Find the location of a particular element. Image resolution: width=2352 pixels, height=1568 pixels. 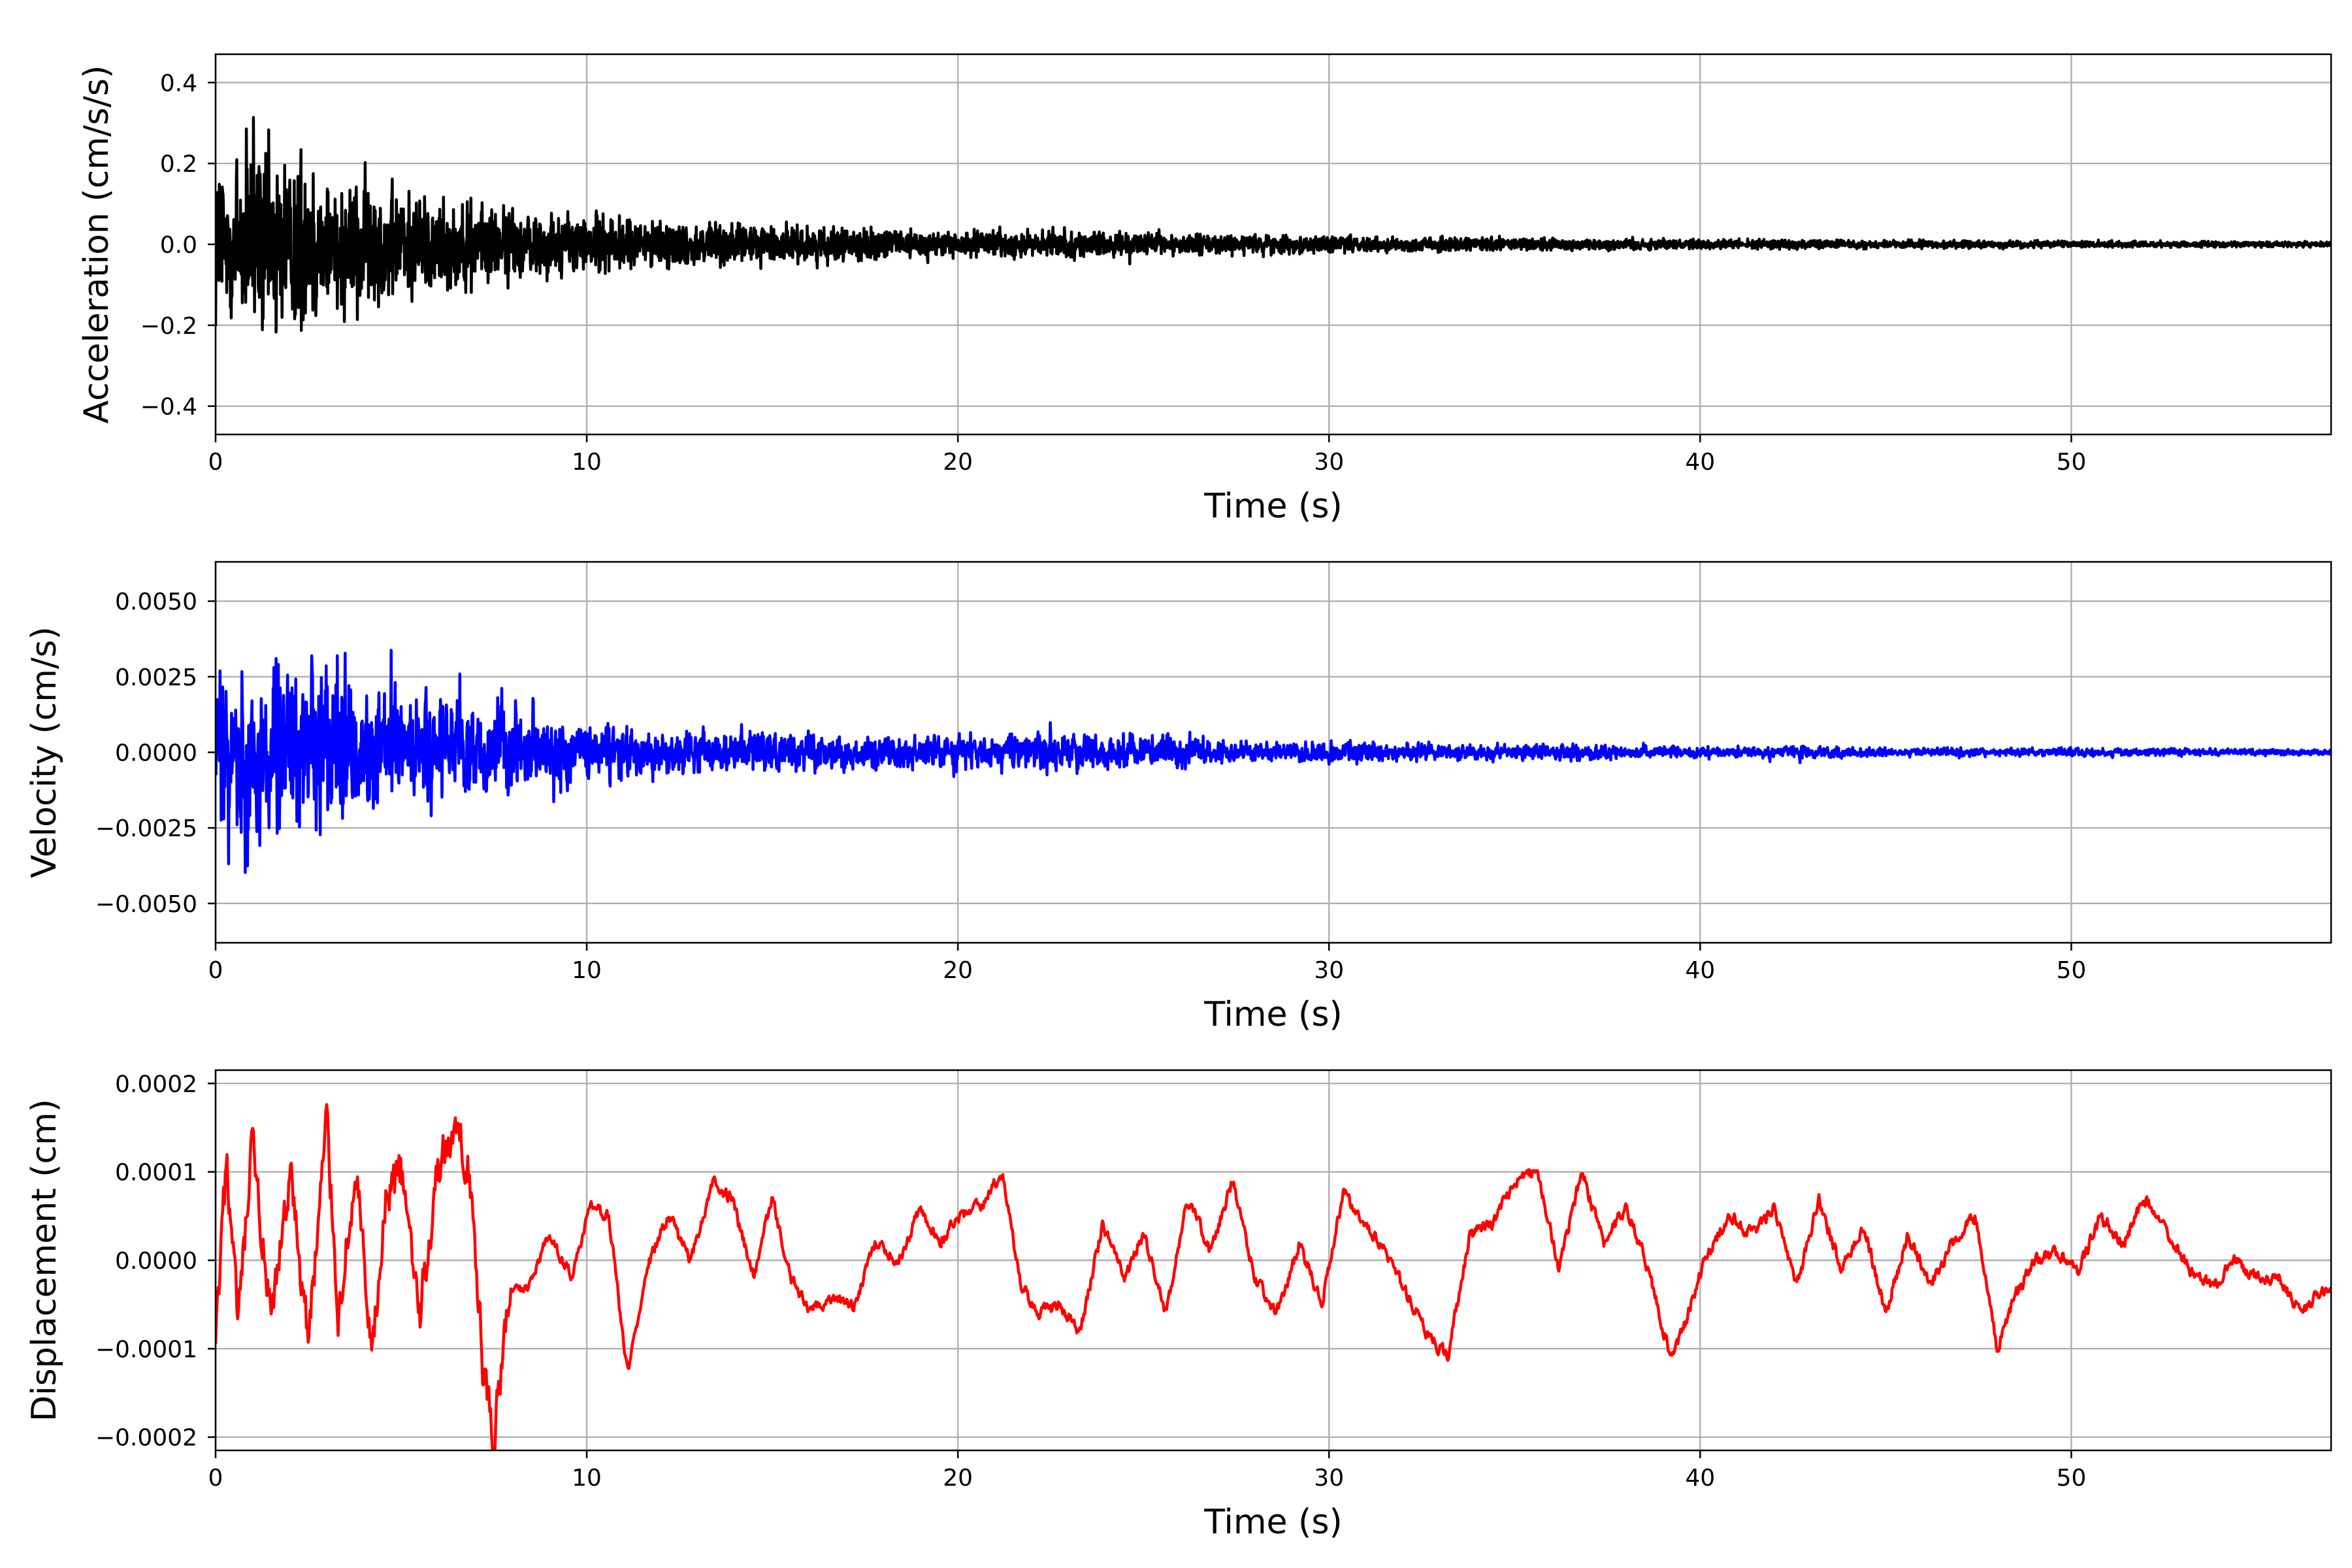

acceleration-y-tick-label: −0.2 is located at coordinates (168, 326).